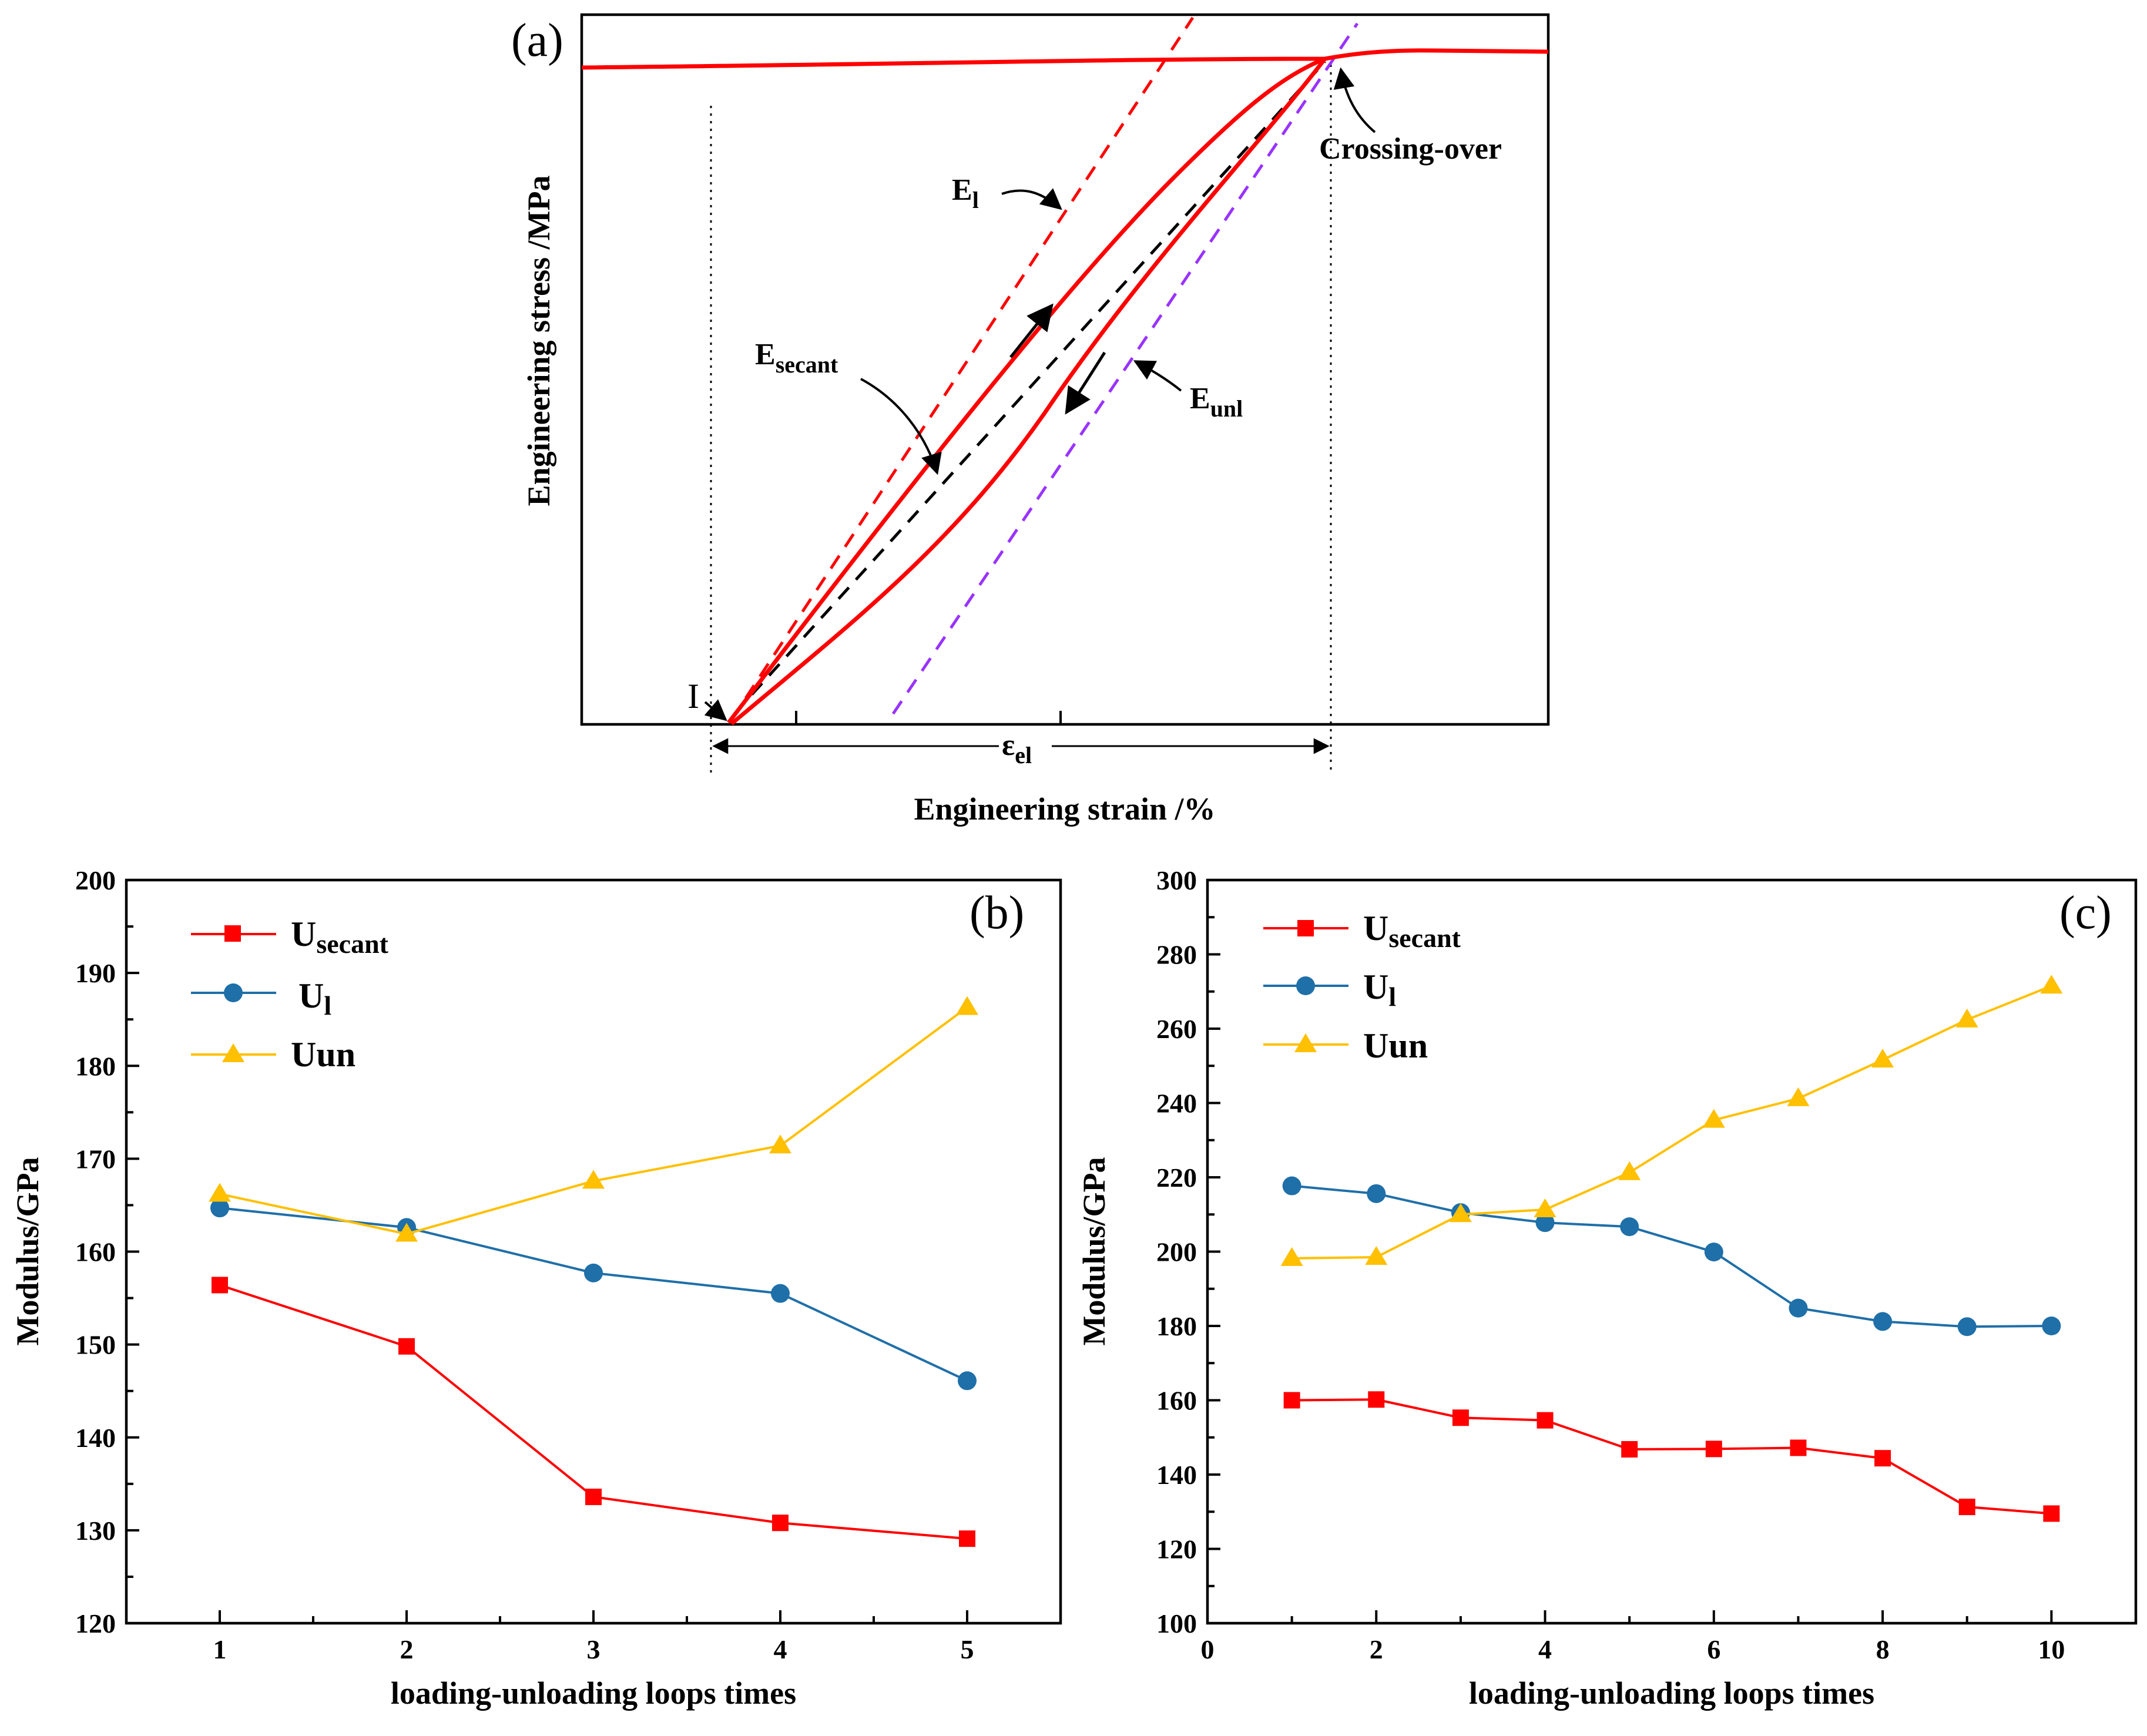 The image size is (2147, 1736). I want to click on el-arrow, so click(1031, 199).